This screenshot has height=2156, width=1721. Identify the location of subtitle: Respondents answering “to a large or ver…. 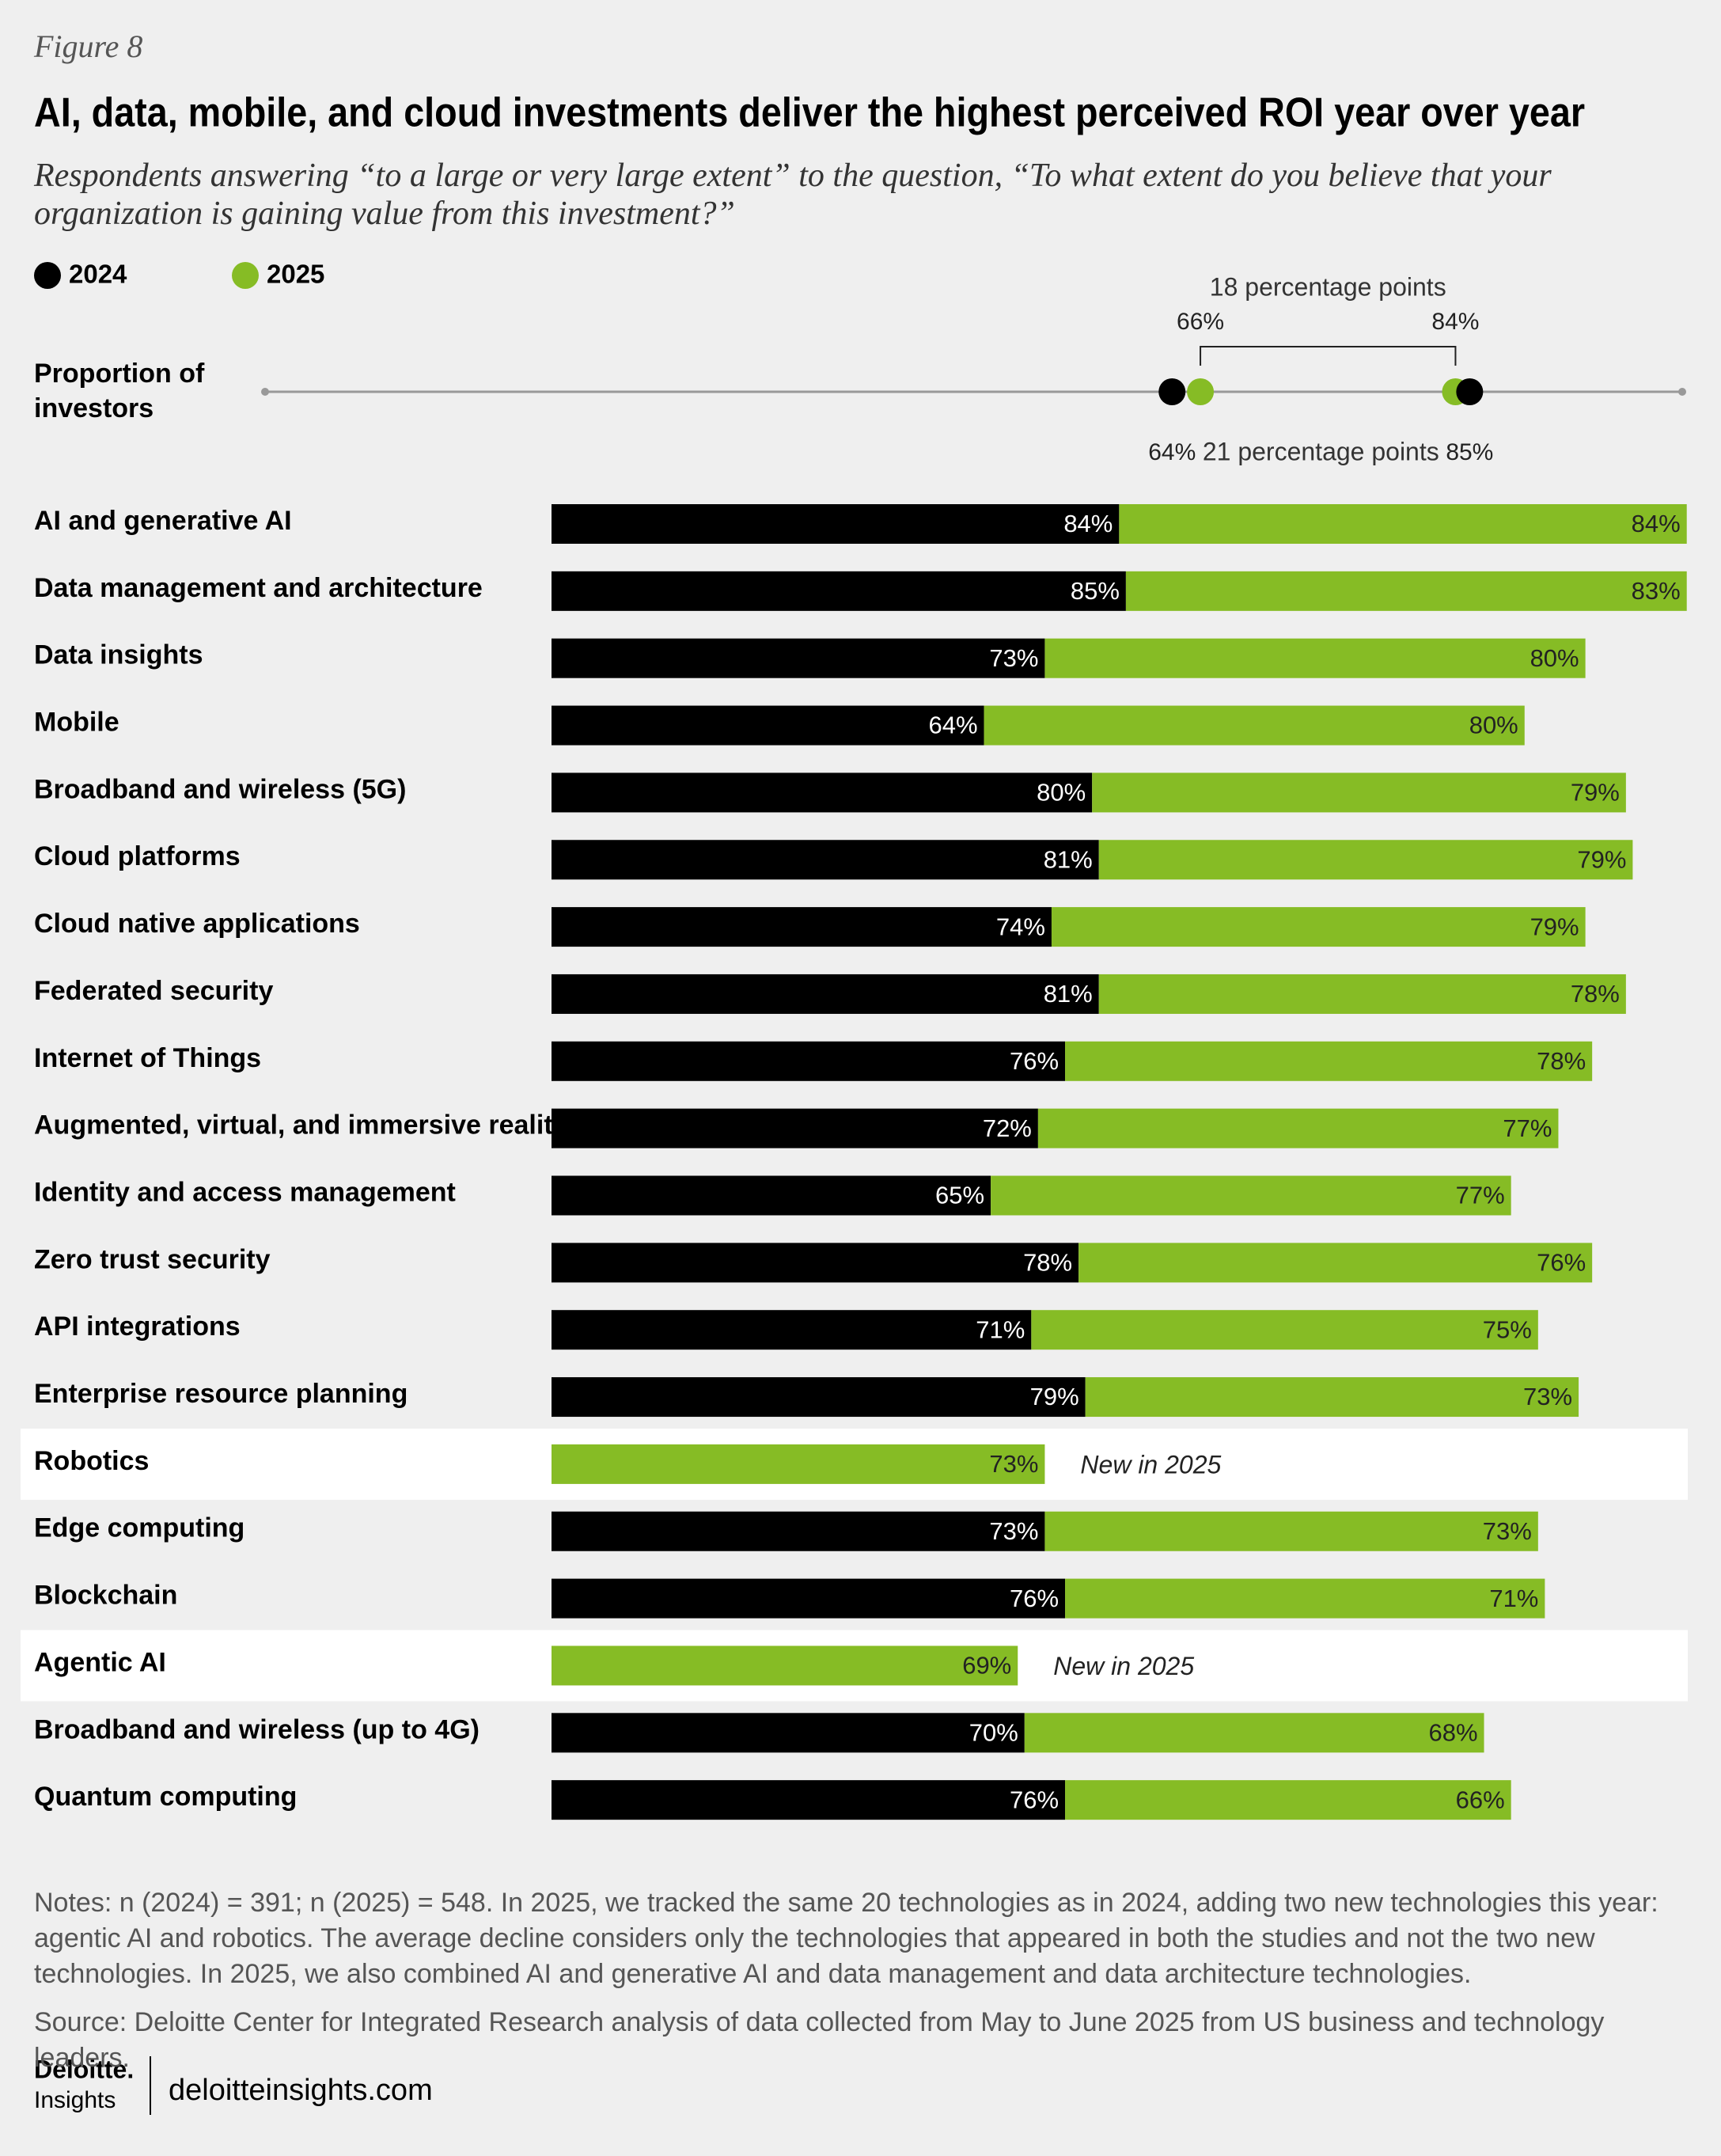
(793, 195).